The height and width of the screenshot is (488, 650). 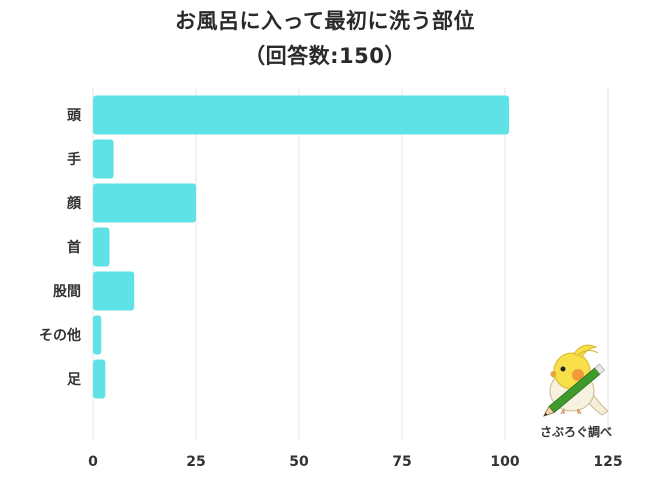 What do you see at coordinates (60, 335) in the screenshot?
I see `category-label: その他` at bounding box center [60, 335].